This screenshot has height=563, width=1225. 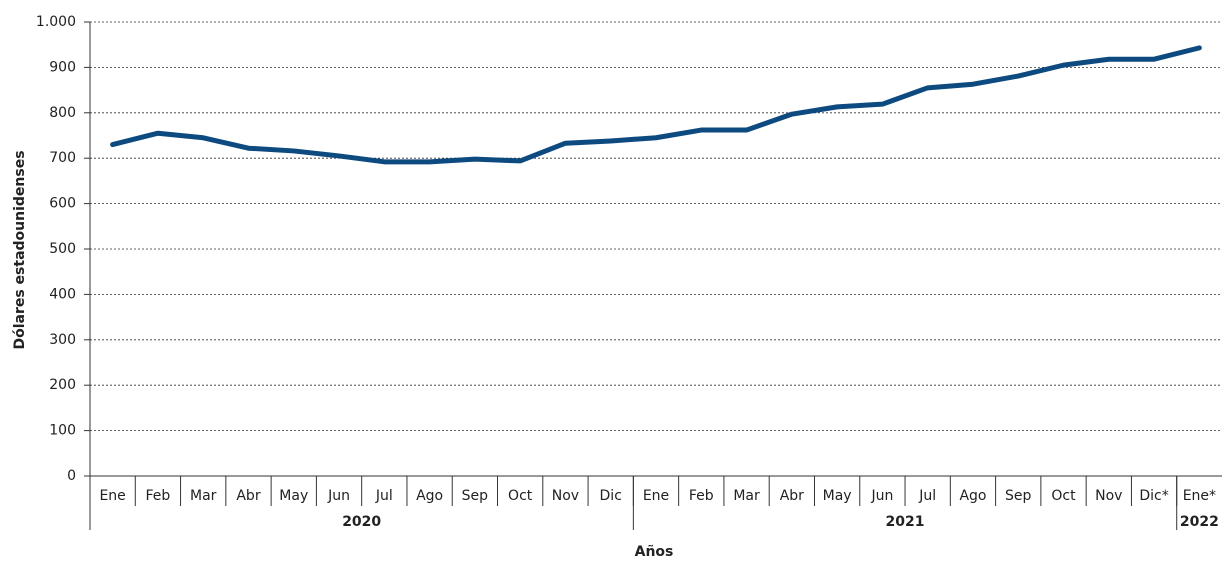 What do you see at coordinates (62, 249) in the screenshot?
I see `y-tick-label: 500` at bounding box center [62, 249].